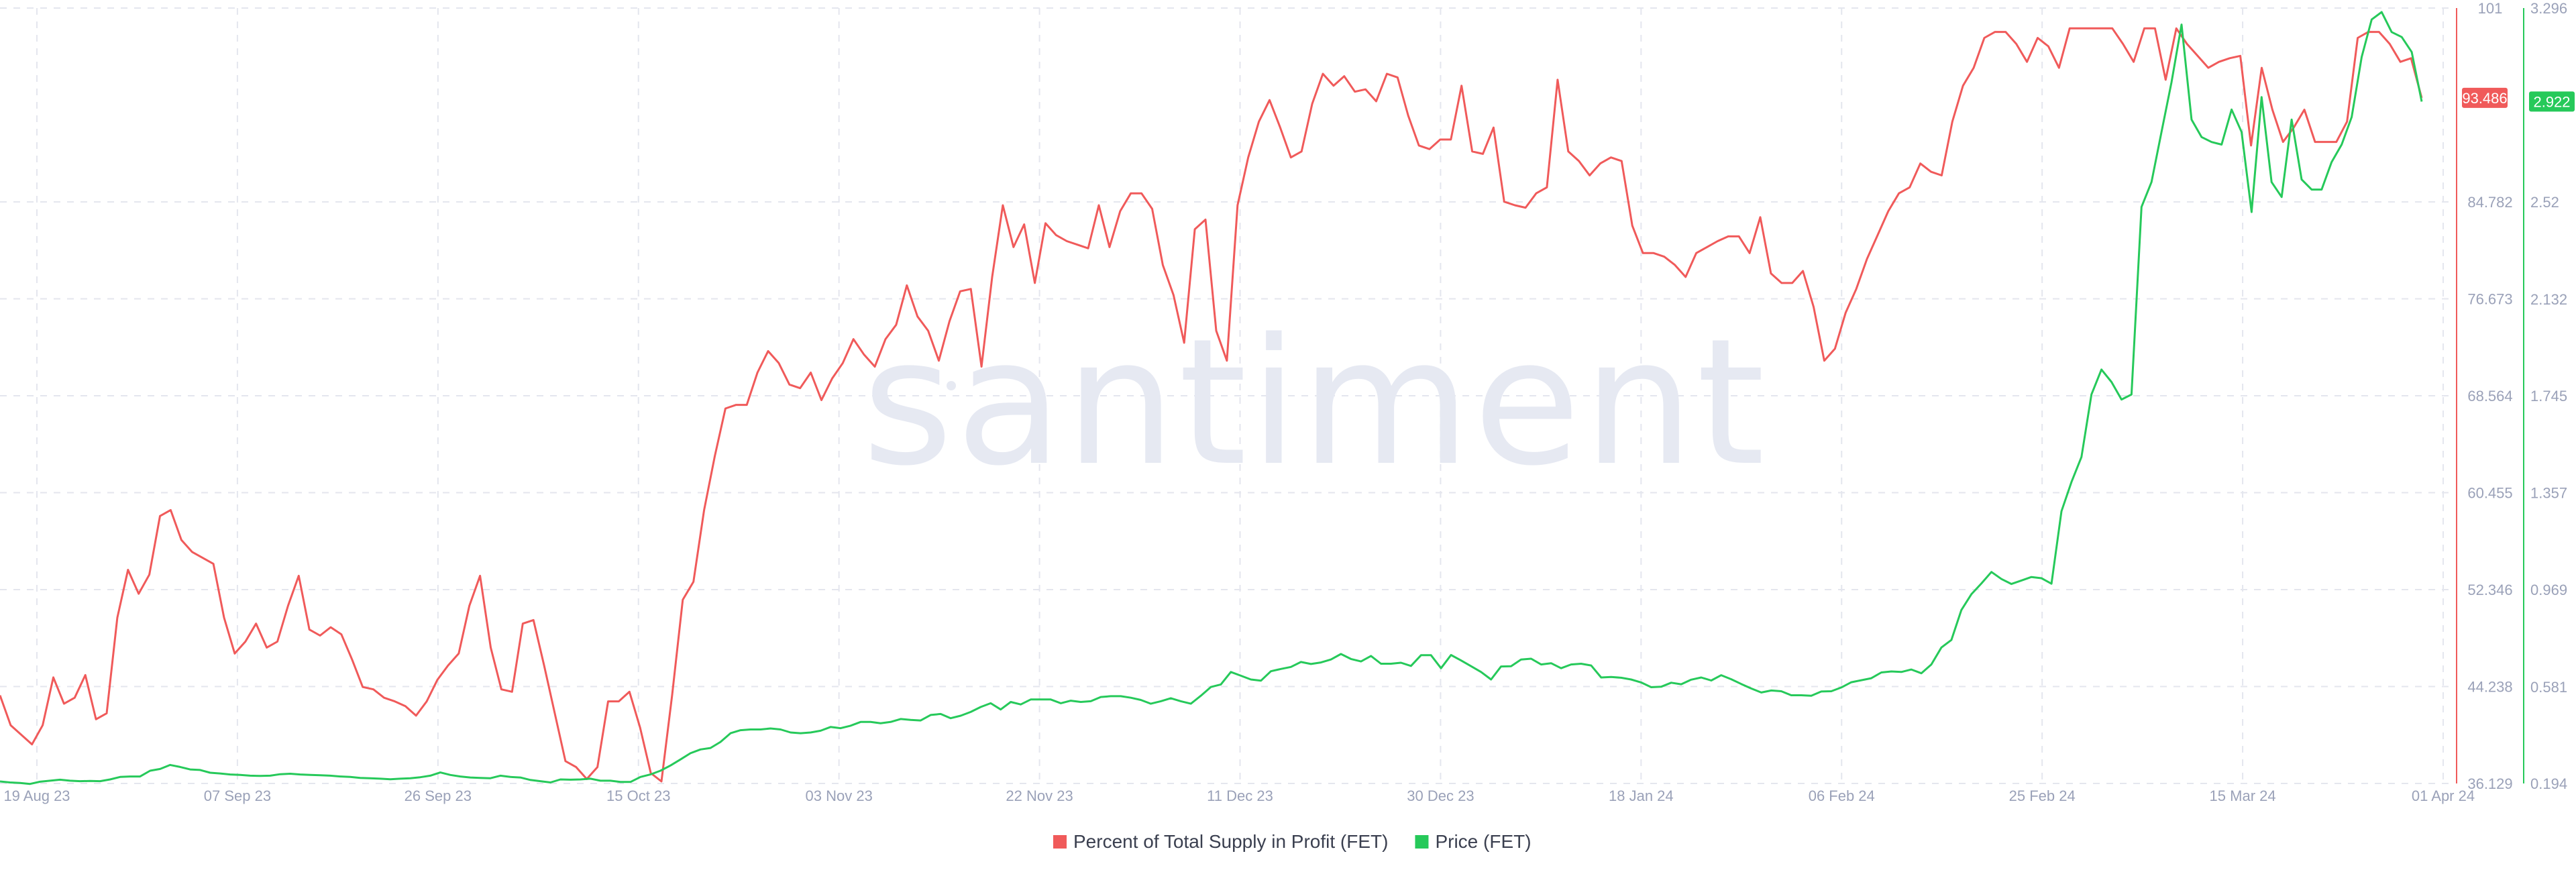 This screenshot has height=872, width=2576. I want to click on right-y-axis-ticks: 0.194 0.581 0.969 1.357 1.745 2.132 2.52 3.296, so click(2548, 396).